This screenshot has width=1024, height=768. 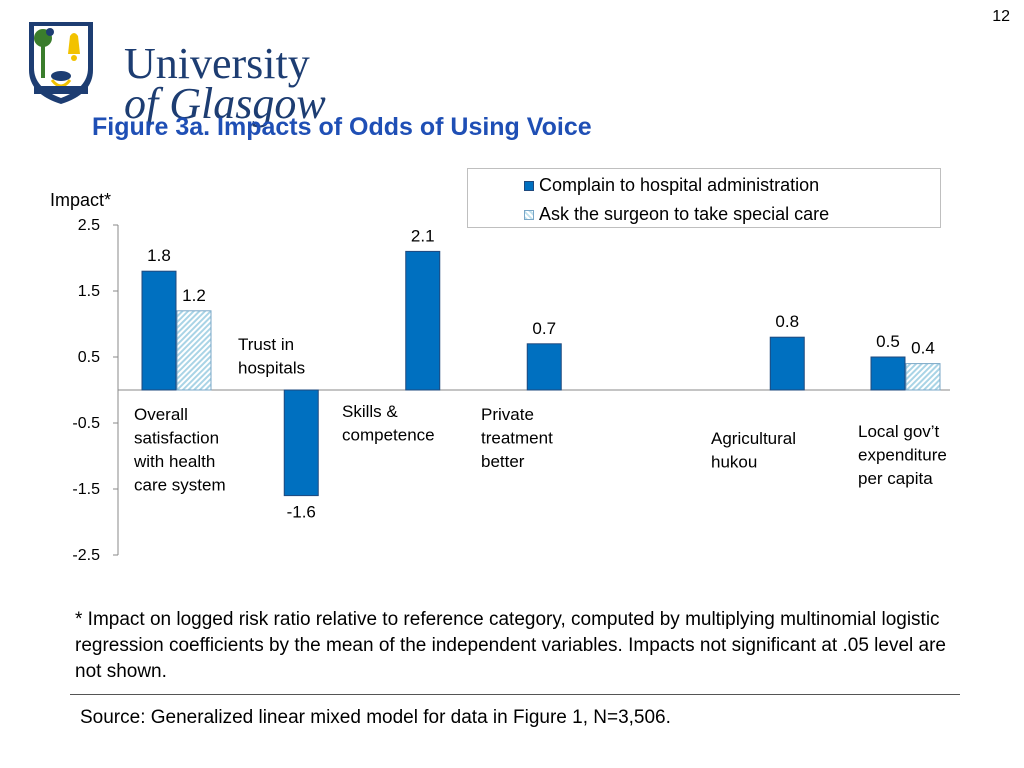 I want to click on legend-label-complain: Complain to hospital administration, so click(x=679, y=185).